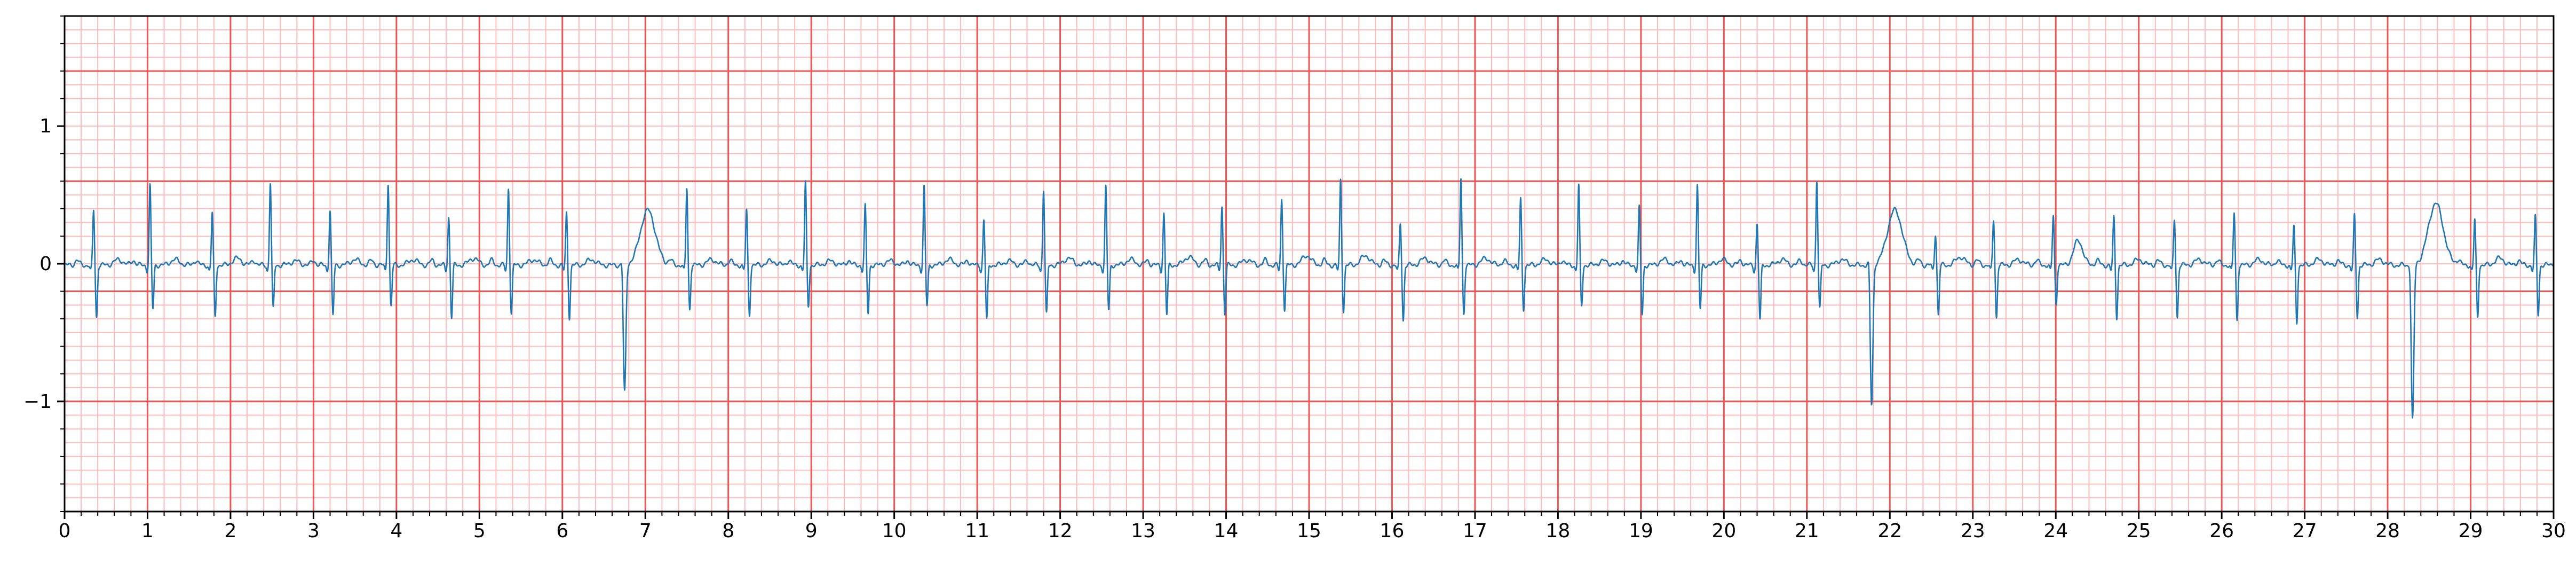 The image size is (2576, 566). I want to click on x-tick-label: 14, so click(1226, 531).